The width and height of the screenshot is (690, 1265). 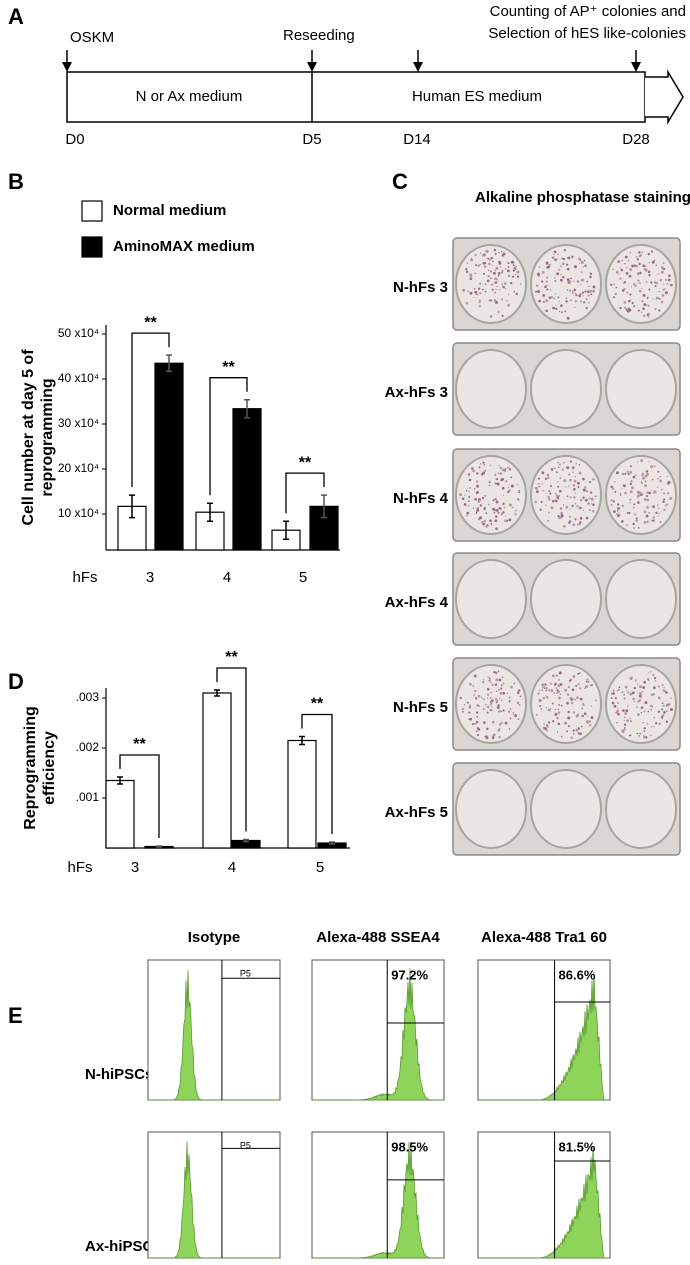 What do you see at coordinates (150, 577) in the screenshot?
I see `x-tick-label: 3` at bounding box center [150, 577].